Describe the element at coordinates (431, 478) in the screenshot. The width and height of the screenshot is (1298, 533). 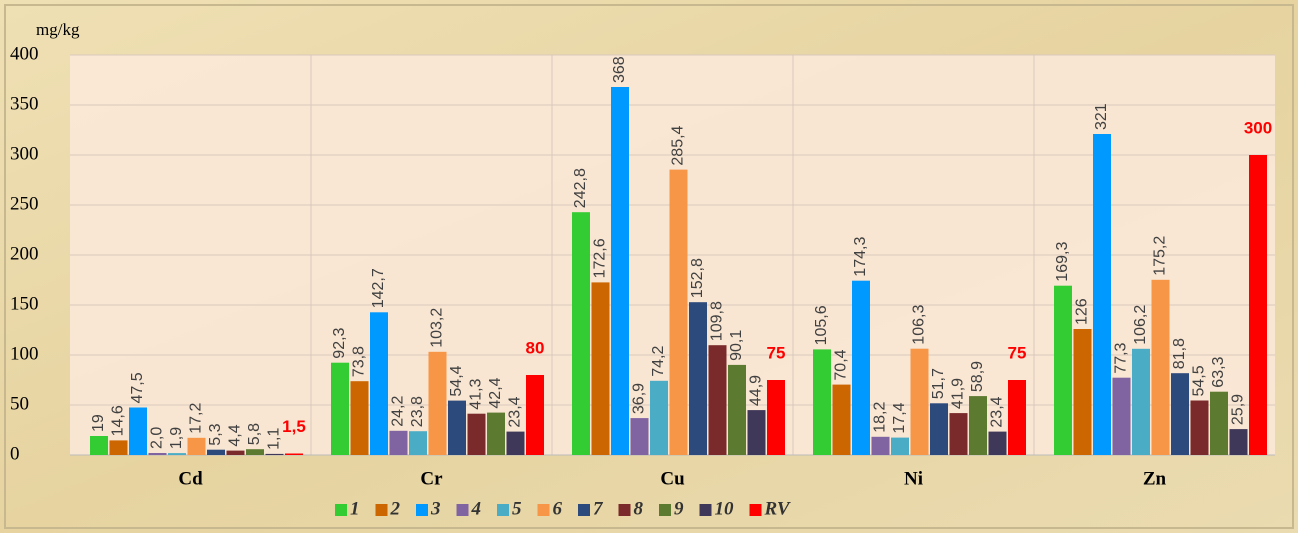
I see `x-tick-label: Cr` at that location.